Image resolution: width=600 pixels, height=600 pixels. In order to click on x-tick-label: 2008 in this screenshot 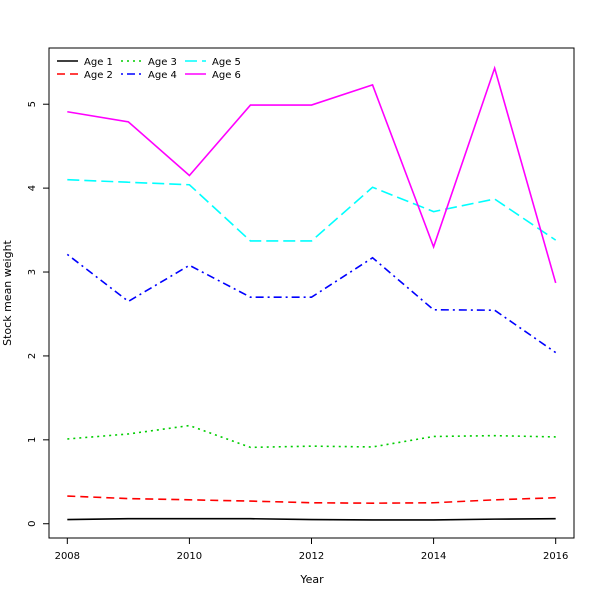, I will do `click(67, 556)`.